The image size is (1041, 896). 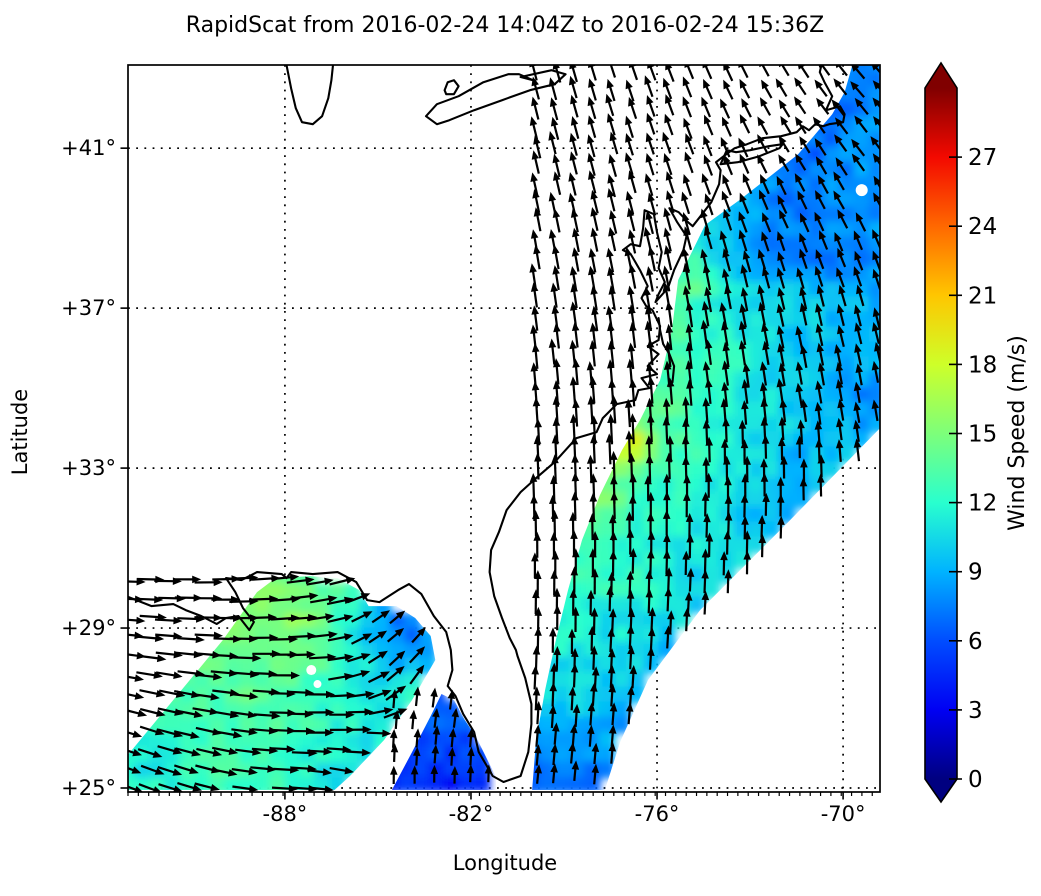 What do you see at coordinates (20, 432) in the screenshot?
I see `y-axis-label: Latitude` at bounding box center [20, 432].